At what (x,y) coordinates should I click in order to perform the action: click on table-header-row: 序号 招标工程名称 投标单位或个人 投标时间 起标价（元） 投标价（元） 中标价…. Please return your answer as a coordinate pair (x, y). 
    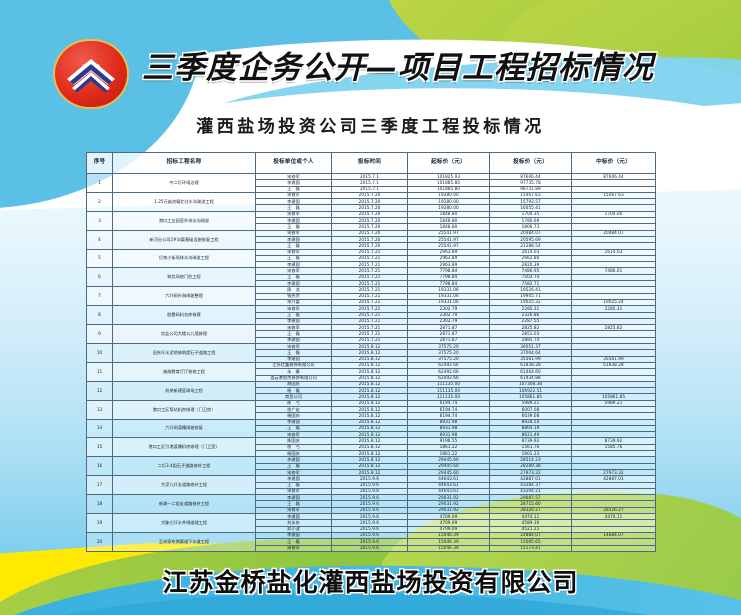
    Looking at the image, I should click on (371, 163).